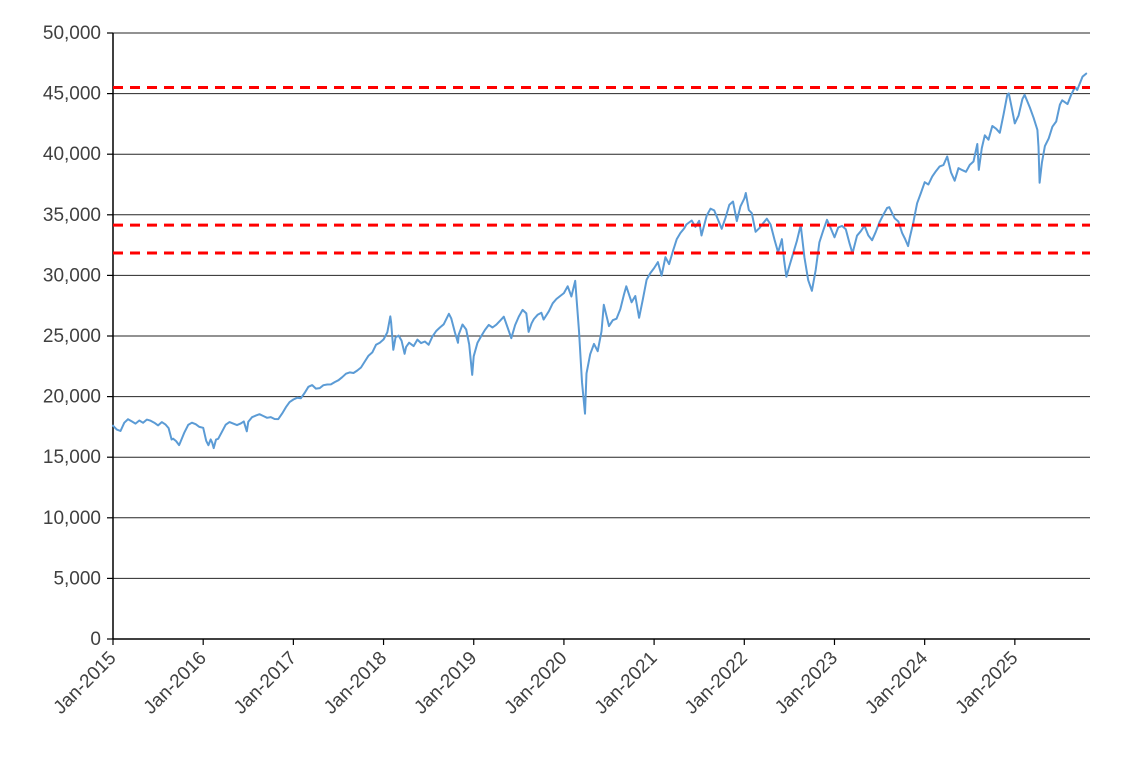  Describe the element at coordinates (72, 275) in the screenshot. I see `y-tick-label: 30,000` at that location.